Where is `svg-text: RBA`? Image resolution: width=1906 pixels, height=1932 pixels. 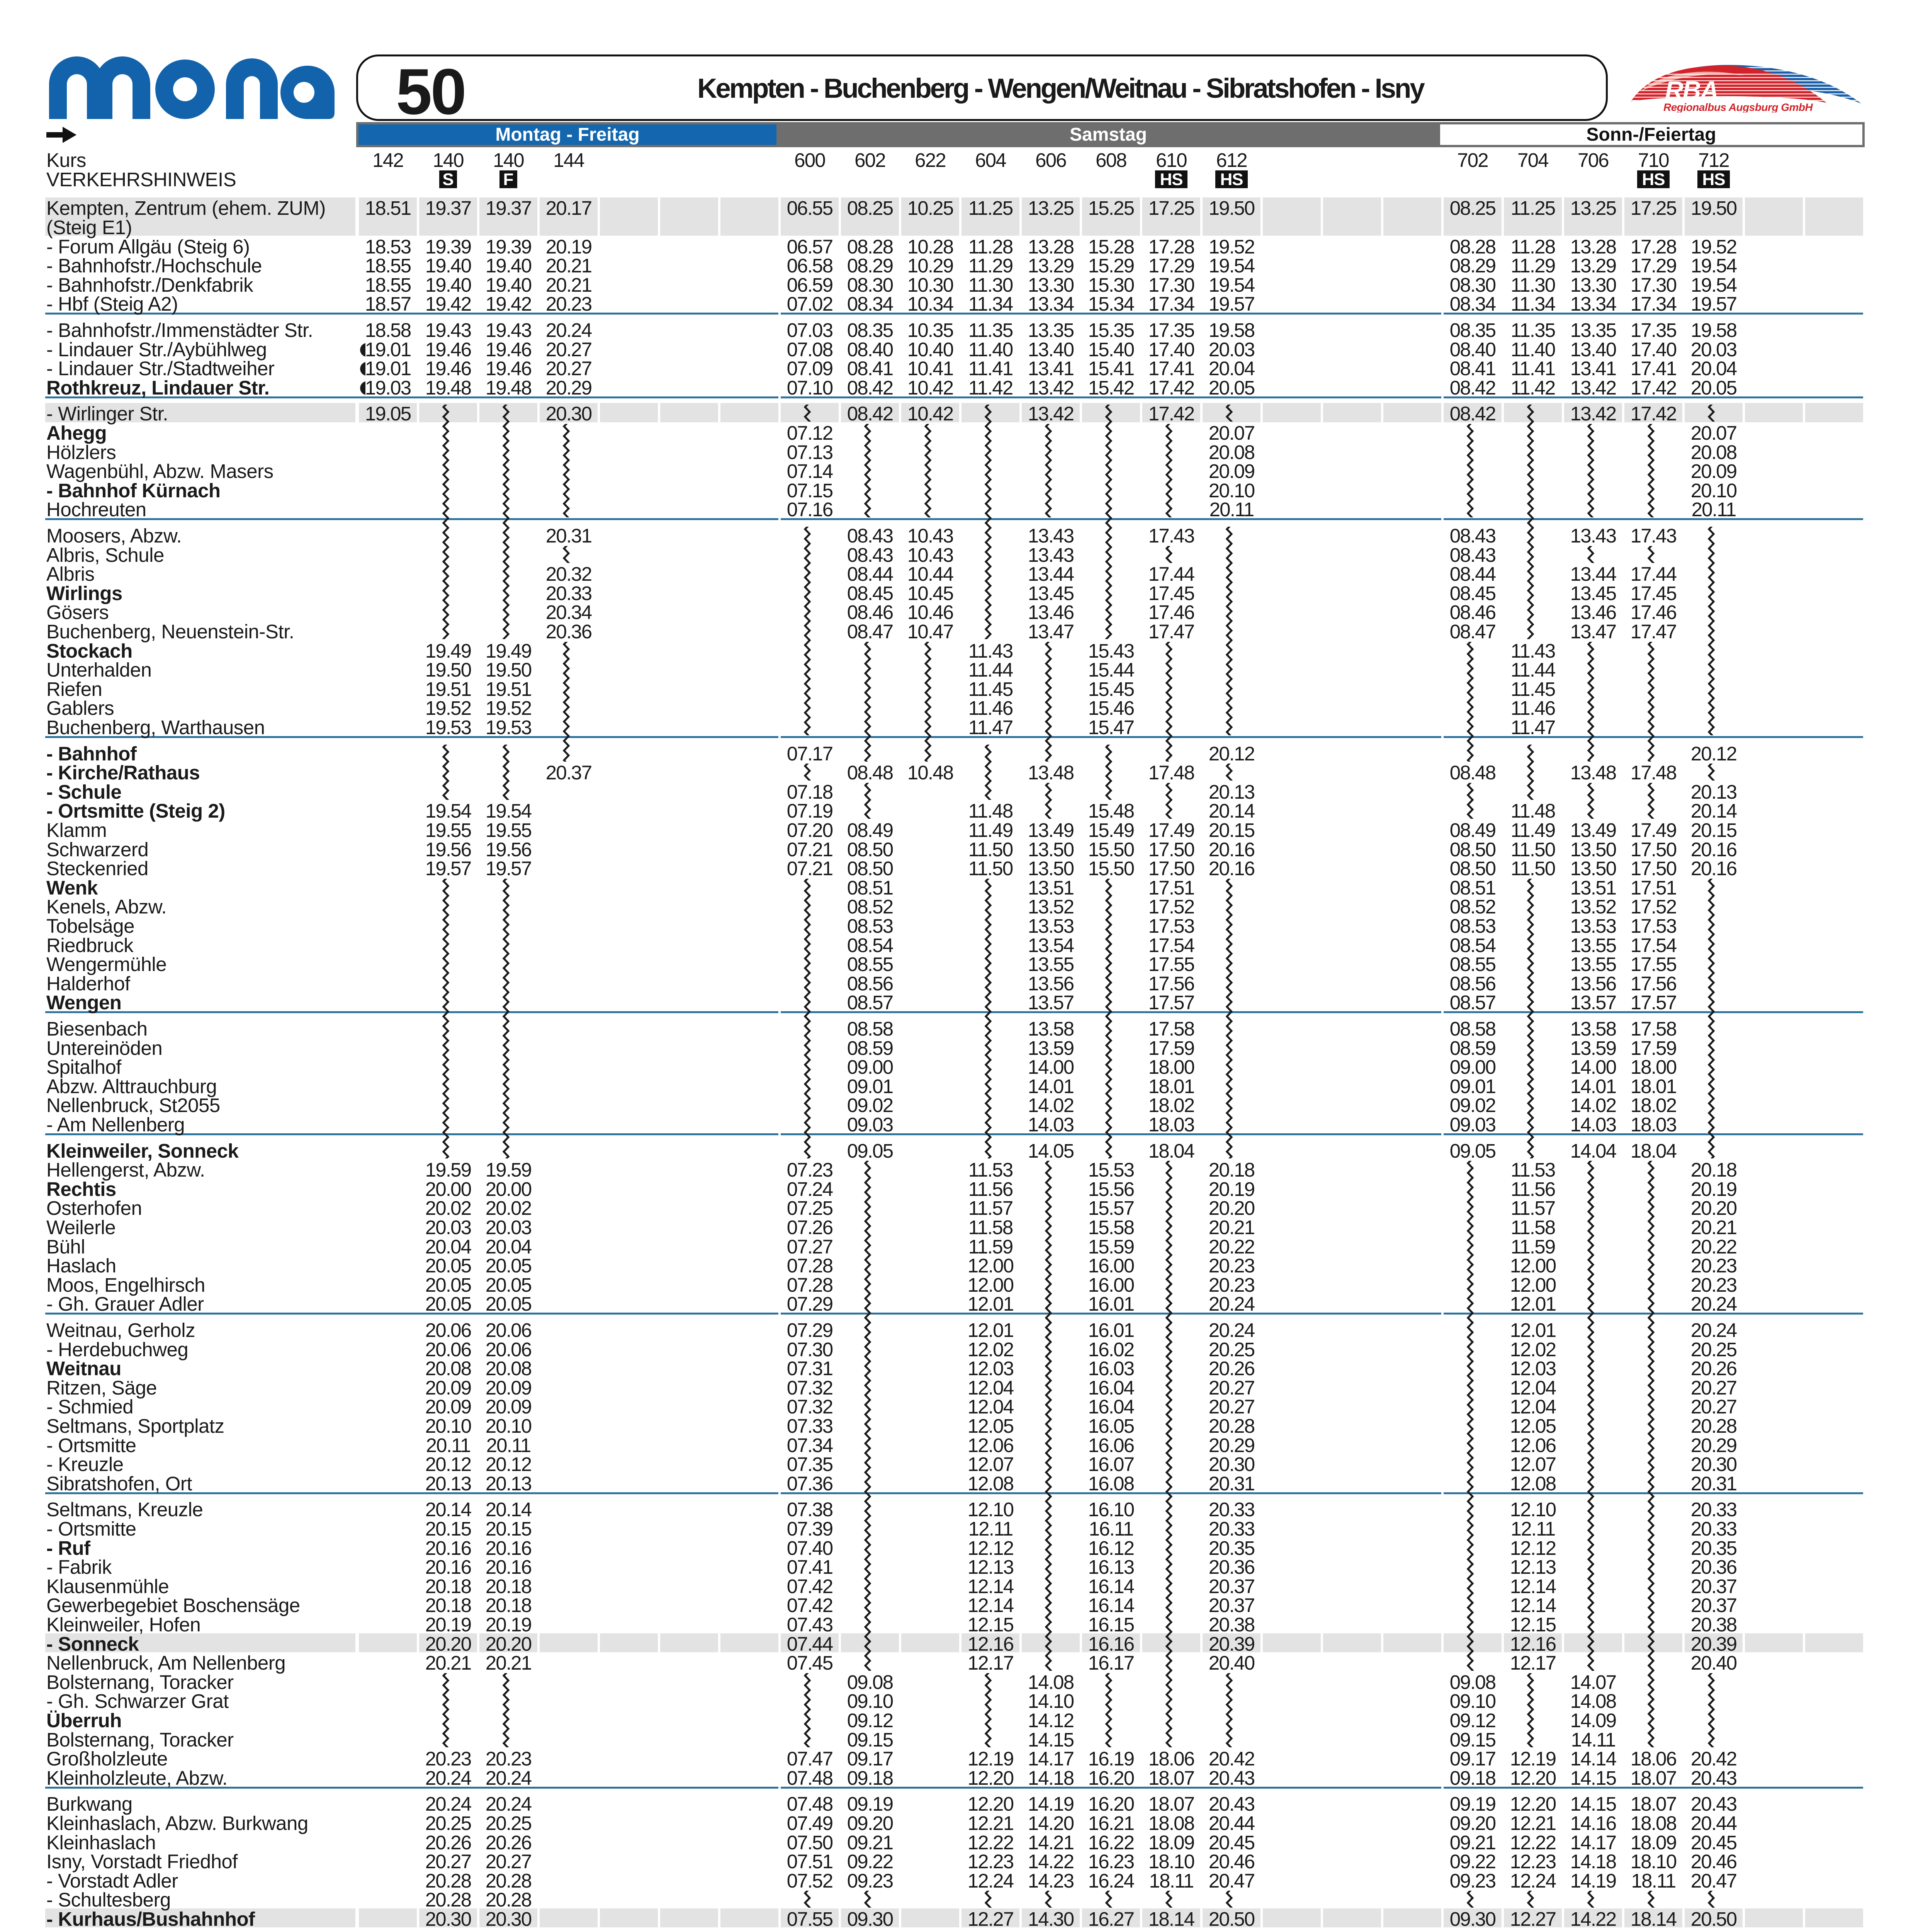
svg-text: RBA is located at coordinates (1691, 90).